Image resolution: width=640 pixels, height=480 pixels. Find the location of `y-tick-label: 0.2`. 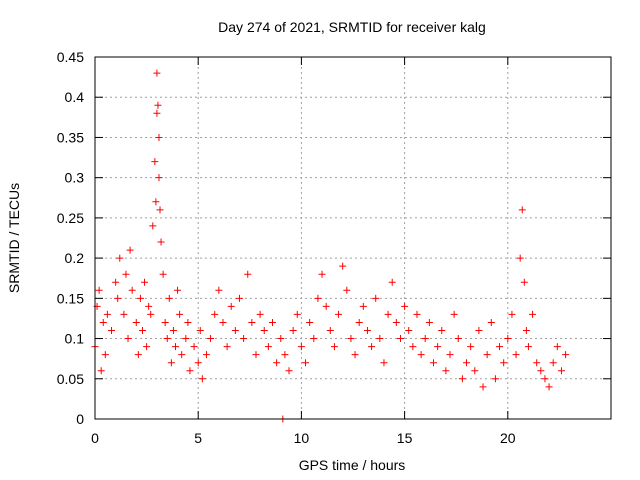

y-tick-label: 0.2 is located at coordinates (75, 258).